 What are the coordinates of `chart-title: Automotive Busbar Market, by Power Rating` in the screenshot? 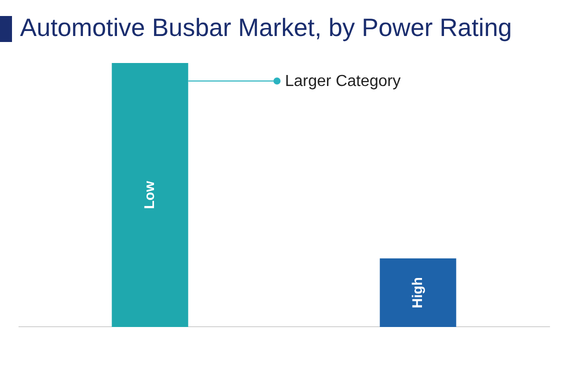 It's located at (266, 28).